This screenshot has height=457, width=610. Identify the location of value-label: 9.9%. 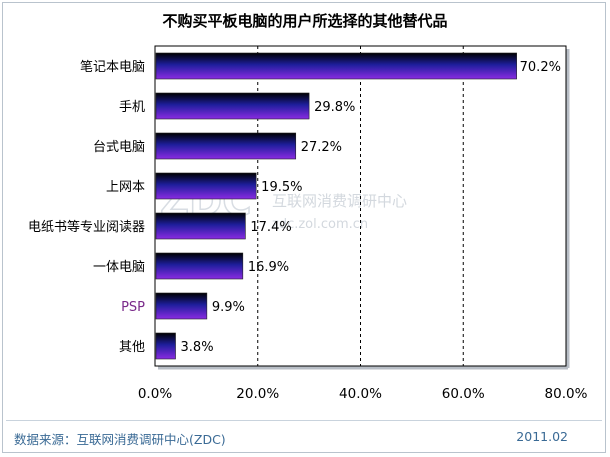
(228, 307).